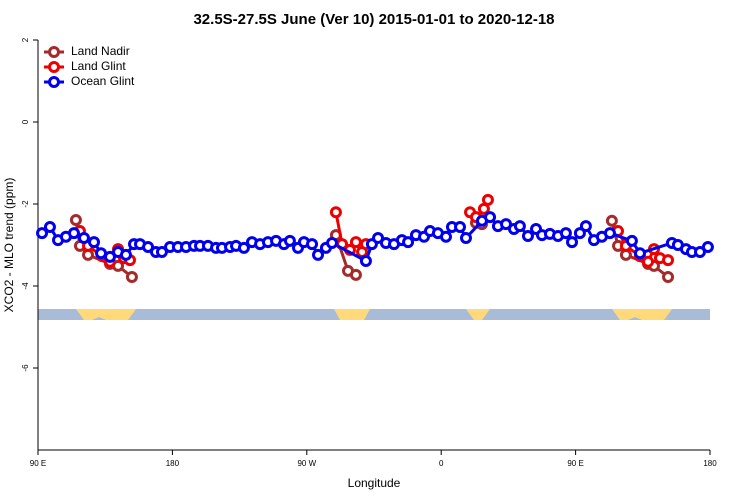 This screenshot has width=750, height=500. What do you see at coordinates (375, 239) in the screenshot?
I see `series` at bounding box center [375, 239].